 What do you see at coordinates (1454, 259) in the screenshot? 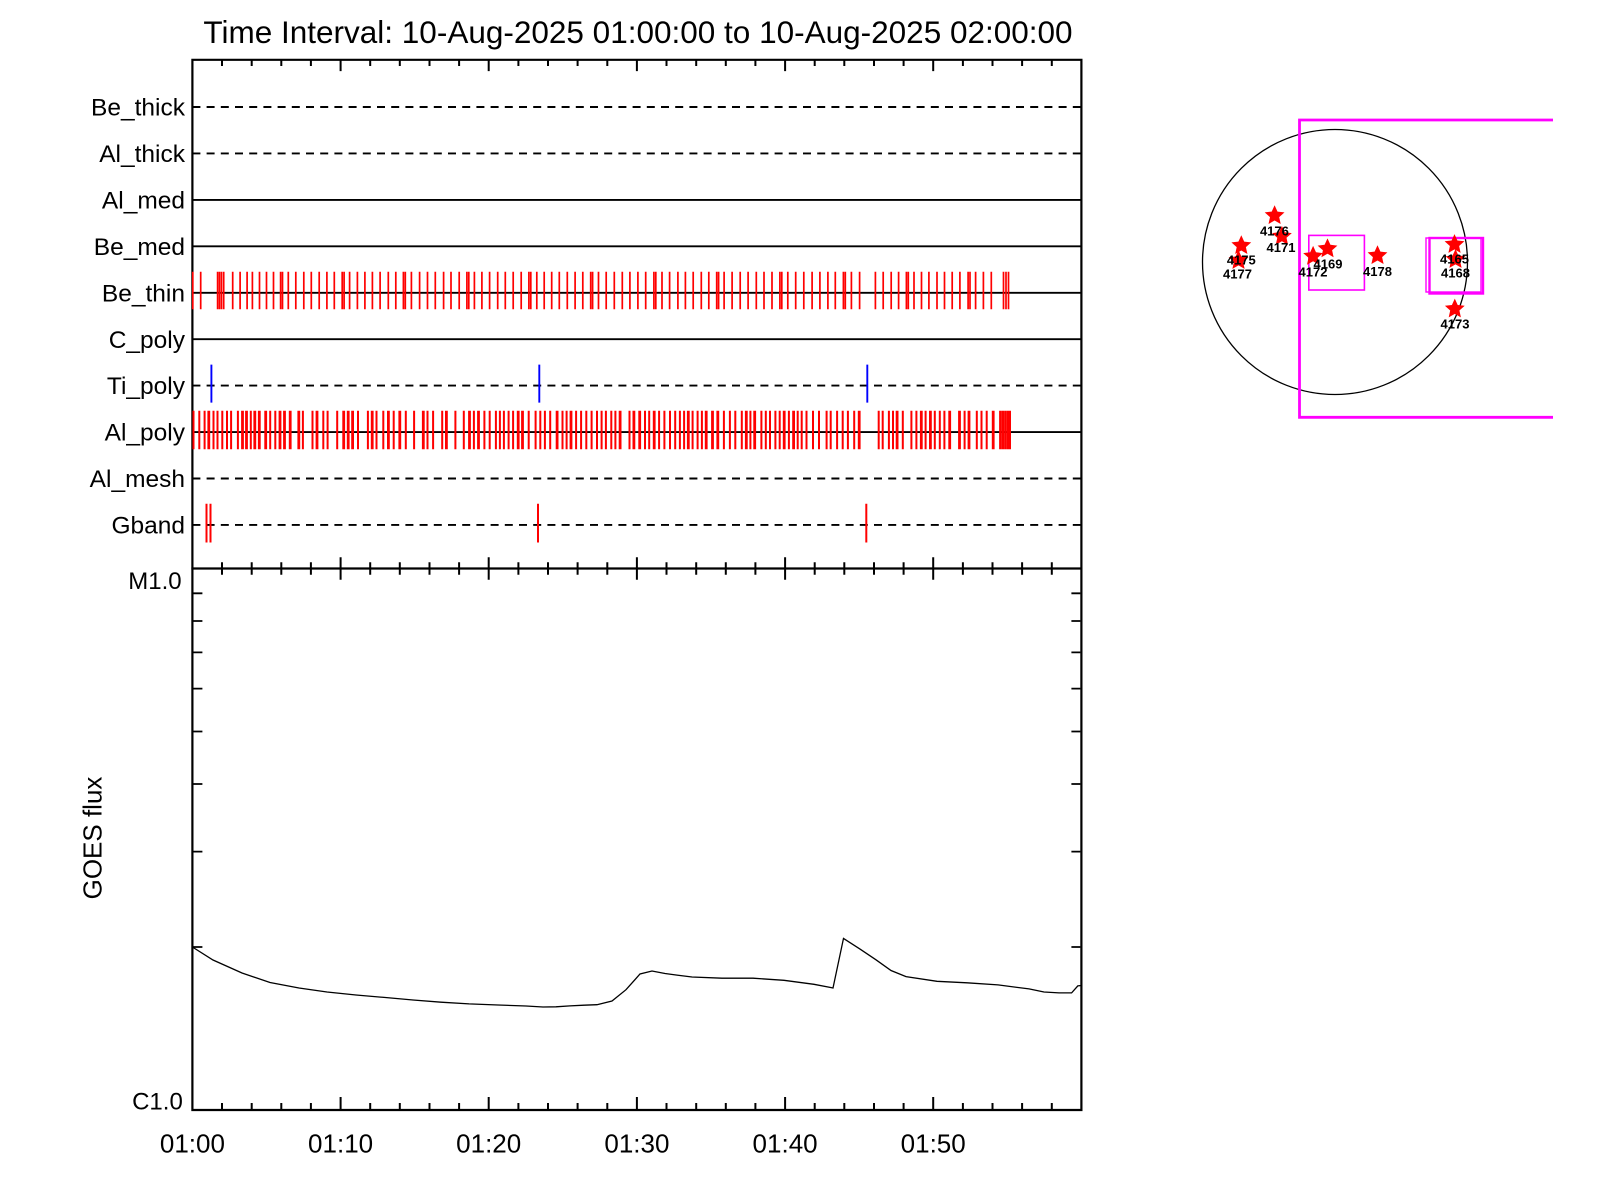
I see `svg-text: 4165` at bounding box center [1454, 259].